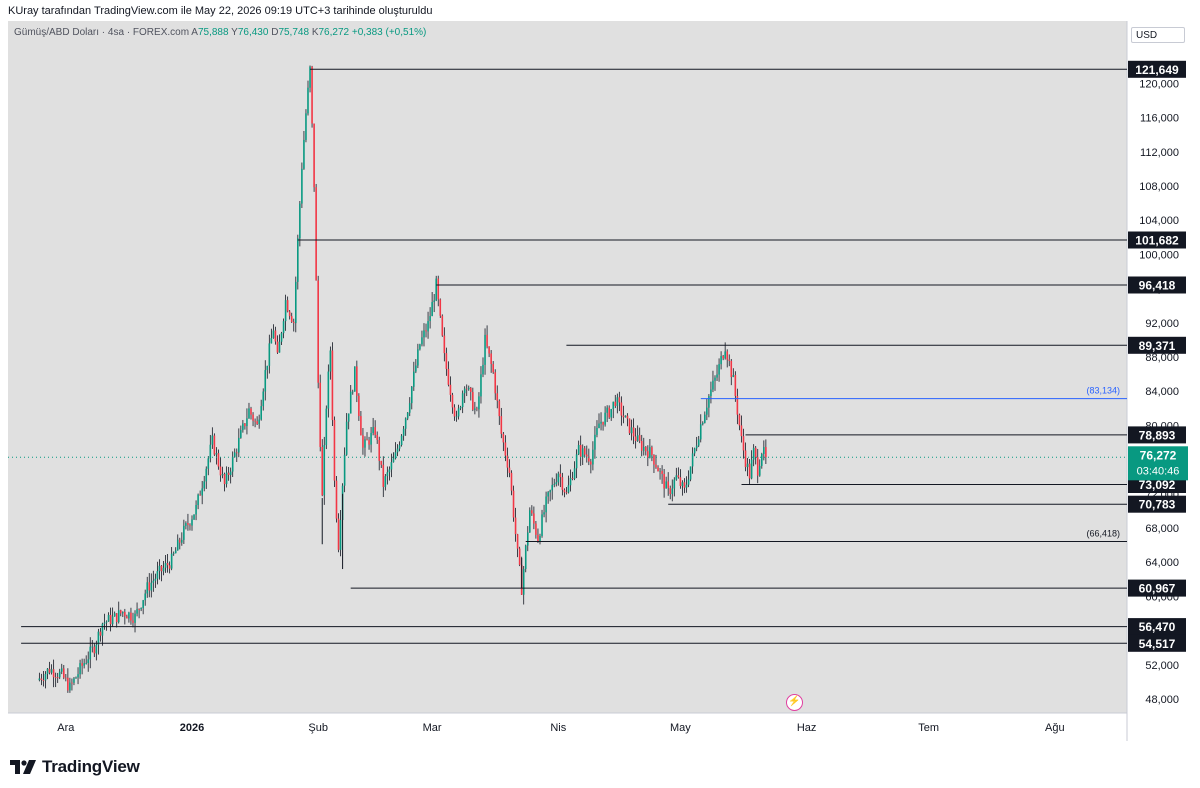  I want to click on tradingview-logo: TradingView, so click(75, 767).